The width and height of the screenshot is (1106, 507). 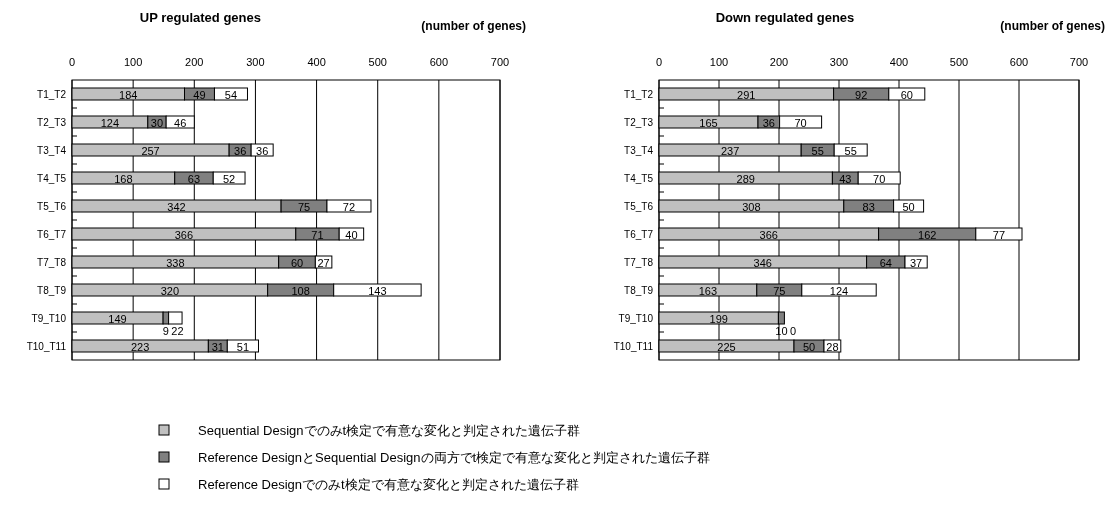 I want to click on data-label: 46, so click(x=180, y=123).